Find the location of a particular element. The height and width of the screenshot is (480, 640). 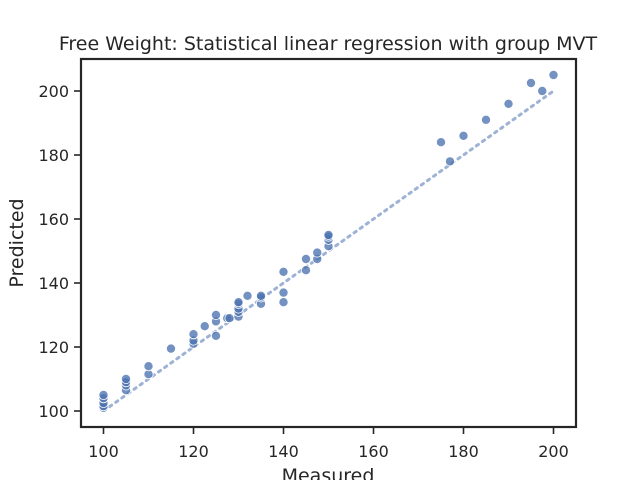

x-tick-label: 180 is located at coordinates (463, 451).